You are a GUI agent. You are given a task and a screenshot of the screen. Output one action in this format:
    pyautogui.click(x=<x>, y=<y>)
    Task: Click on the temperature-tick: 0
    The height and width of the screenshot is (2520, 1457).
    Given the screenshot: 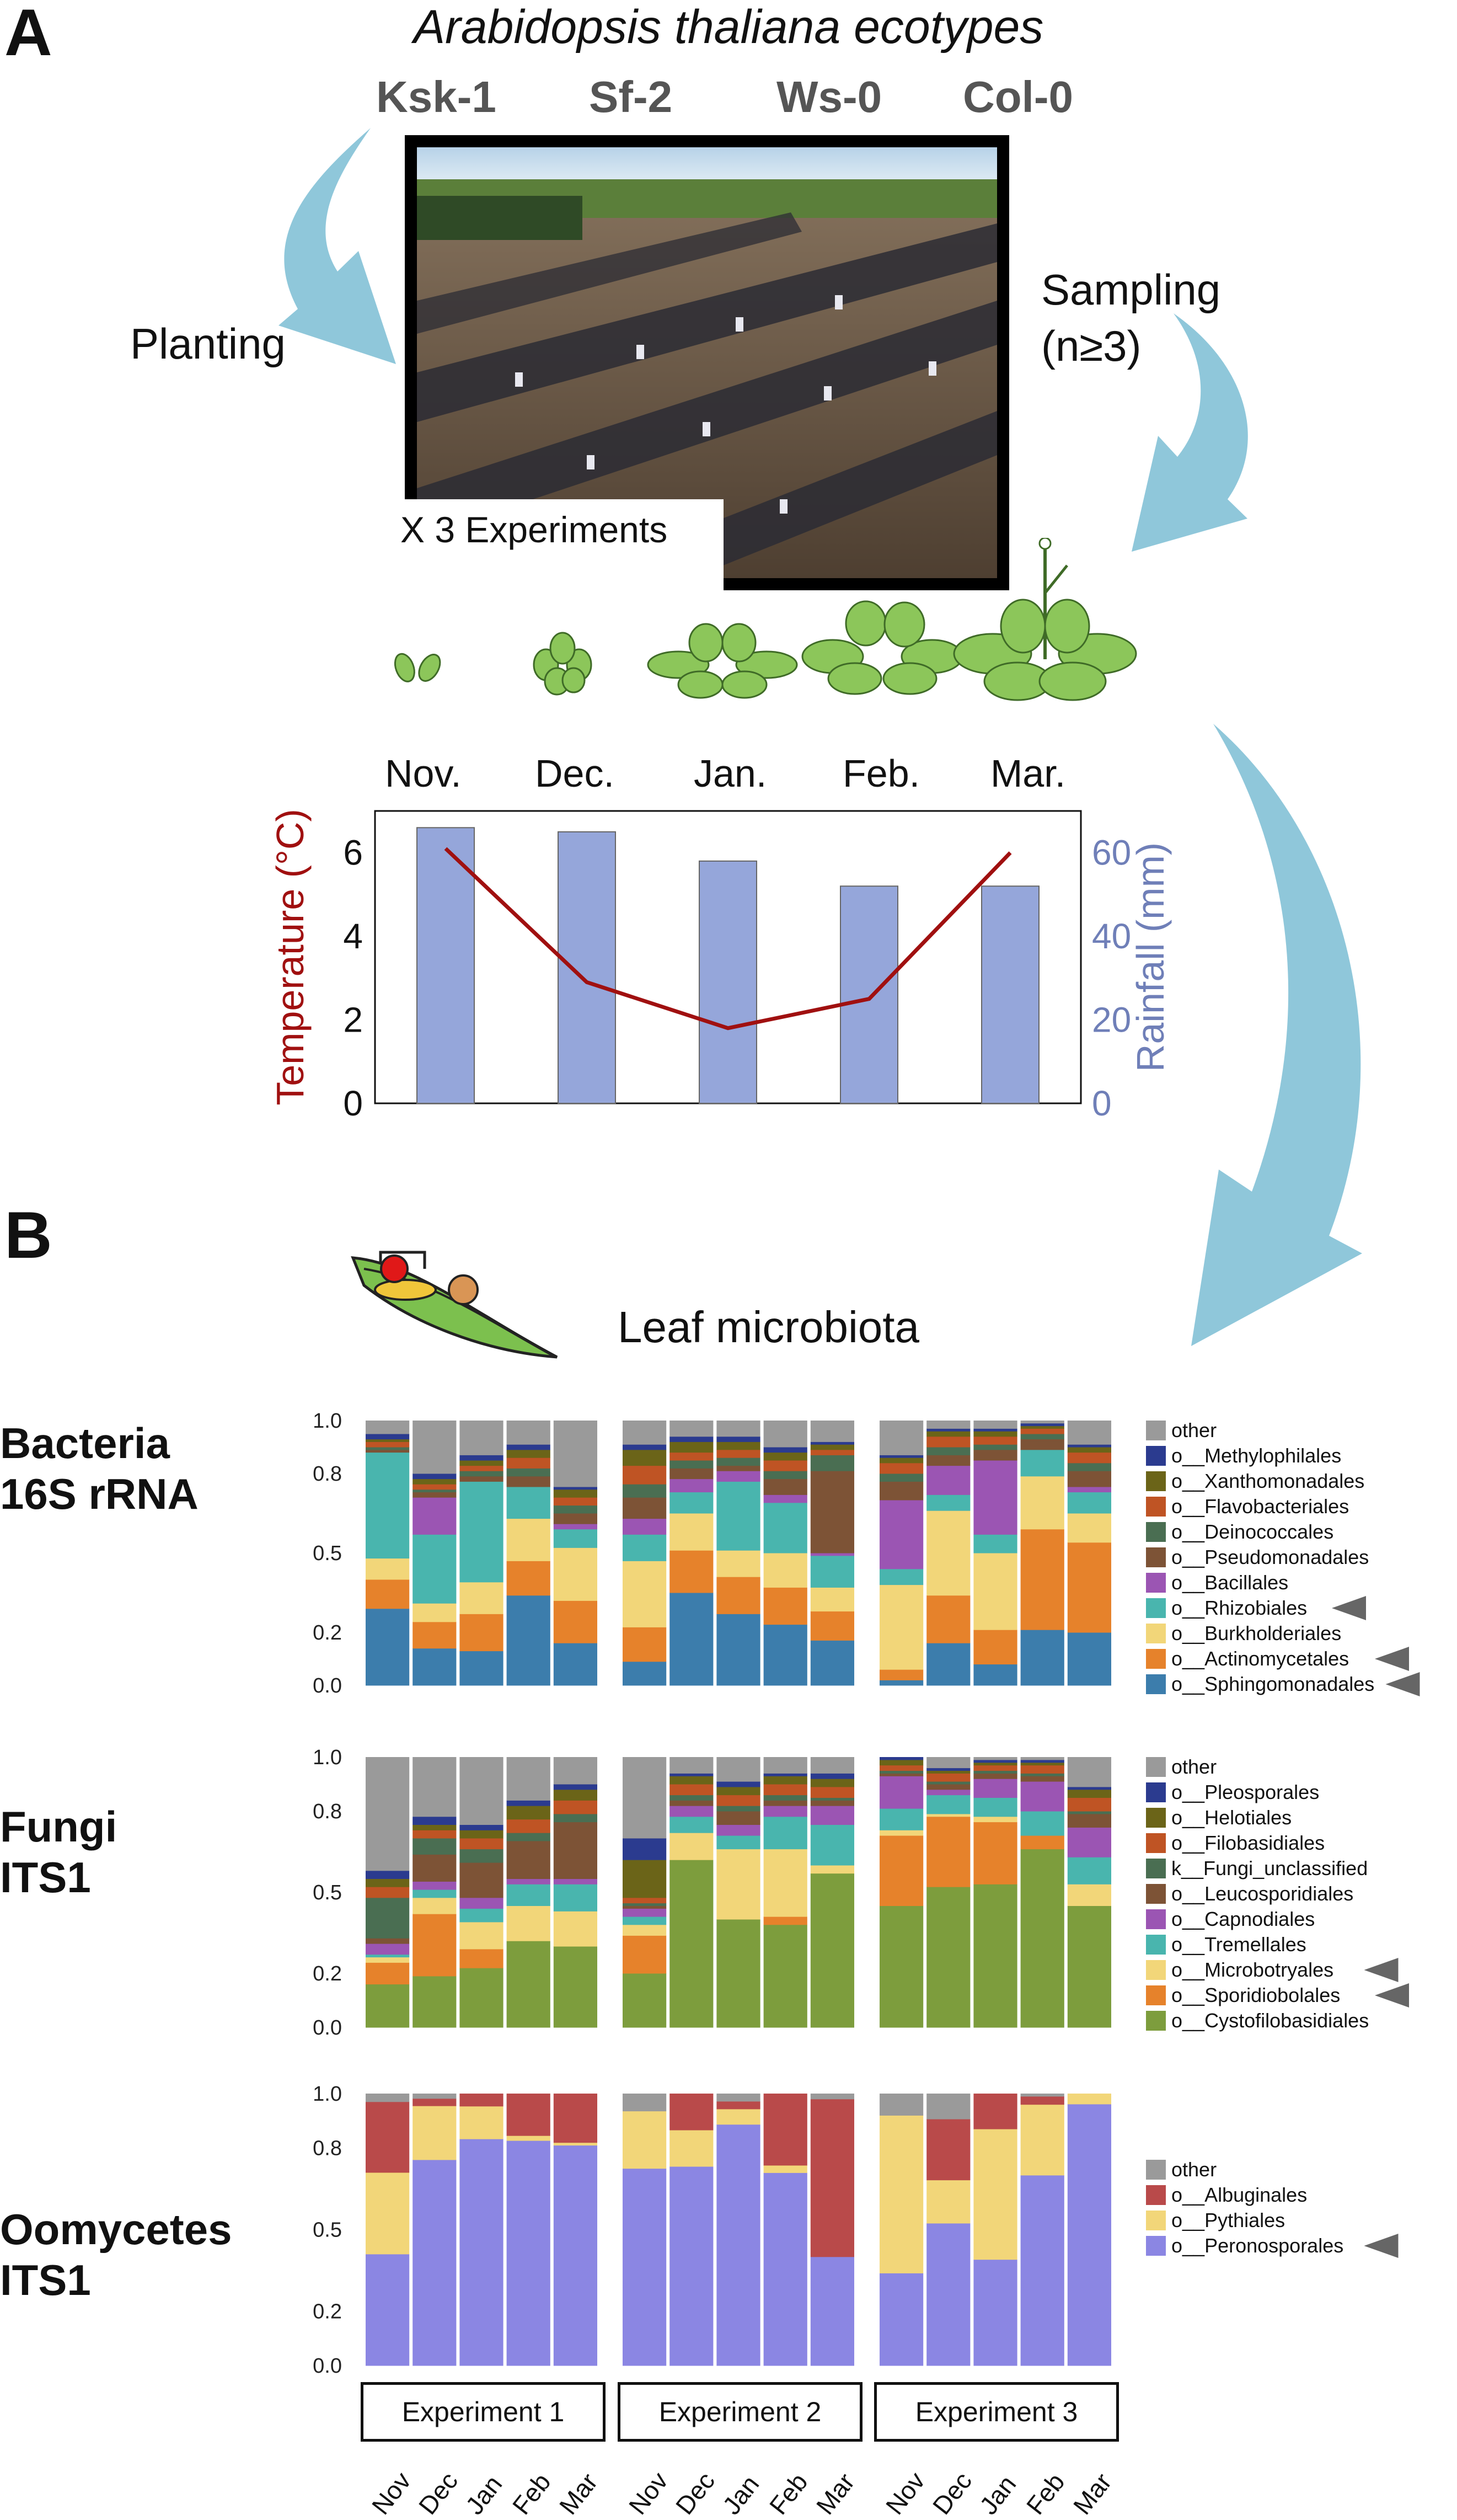 What is the action you would take?
    pyautogui.click(x=353, y=1103)
    